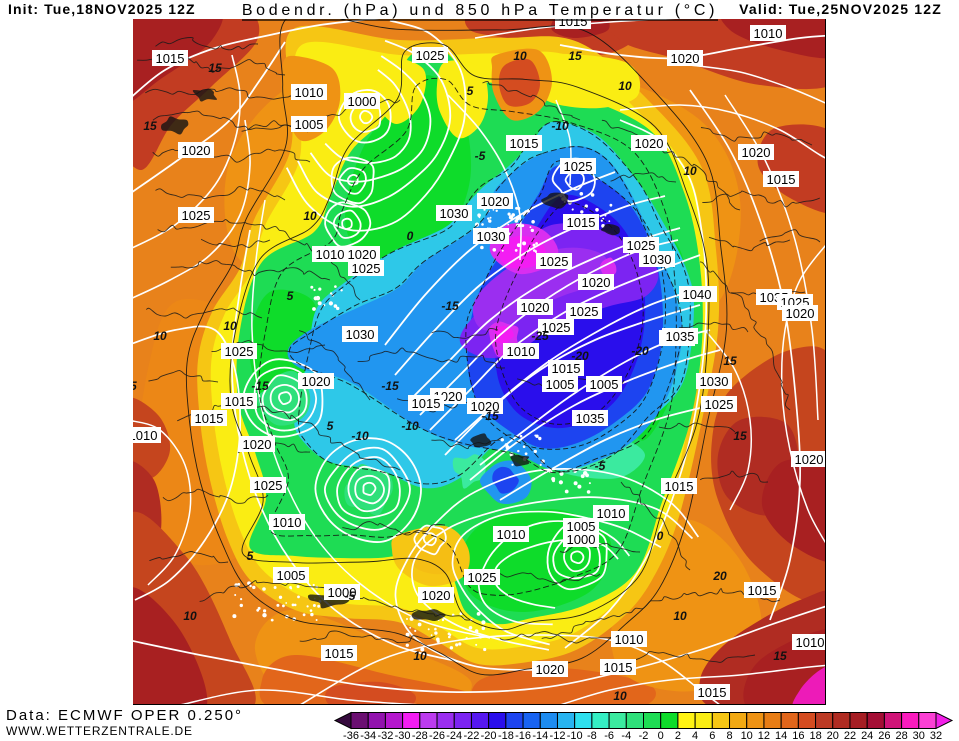 This screenshot has height=741, width=959. What do you see at coordinates (403, 735) in the screenshot?
I see `svg-text: -30` at bounding box center [403, 735].